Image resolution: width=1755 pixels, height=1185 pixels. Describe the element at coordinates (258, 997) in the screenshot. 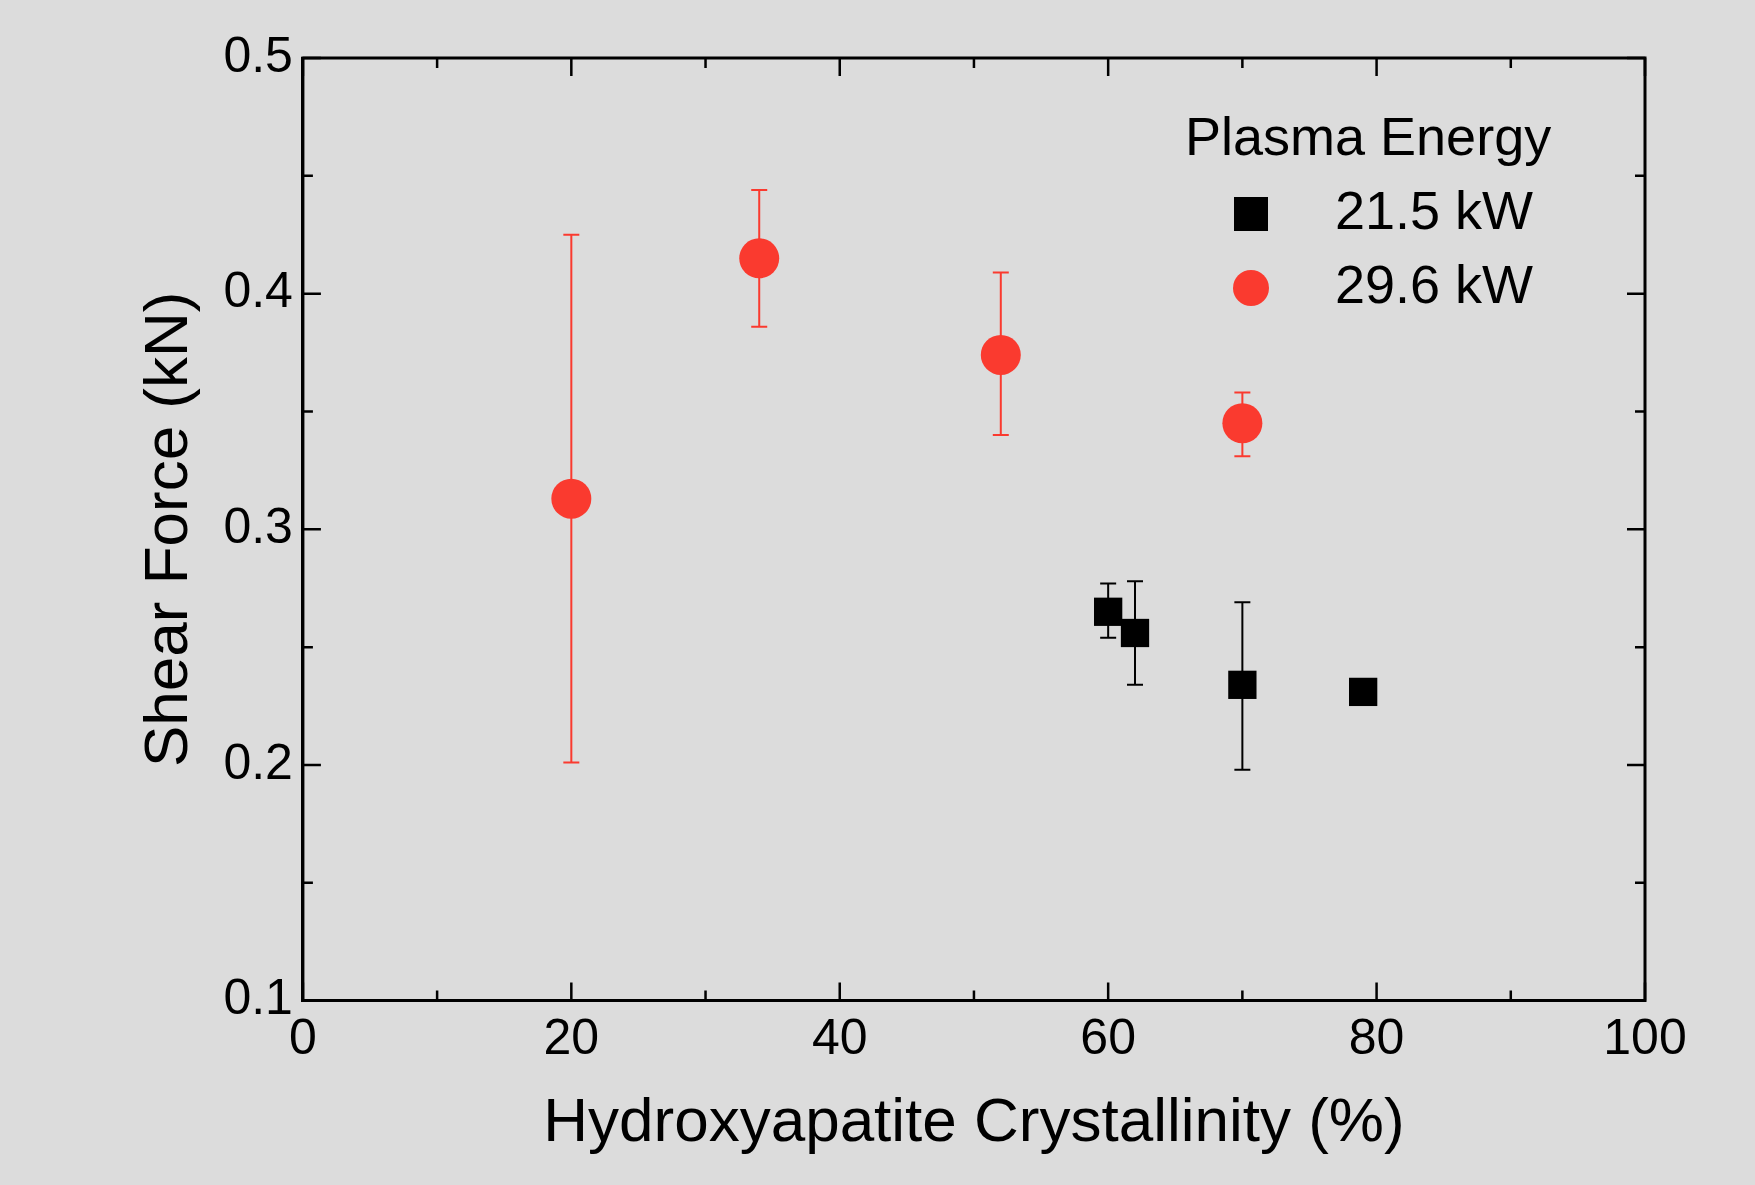

I see `y-tick-label: 0.1` at that location.